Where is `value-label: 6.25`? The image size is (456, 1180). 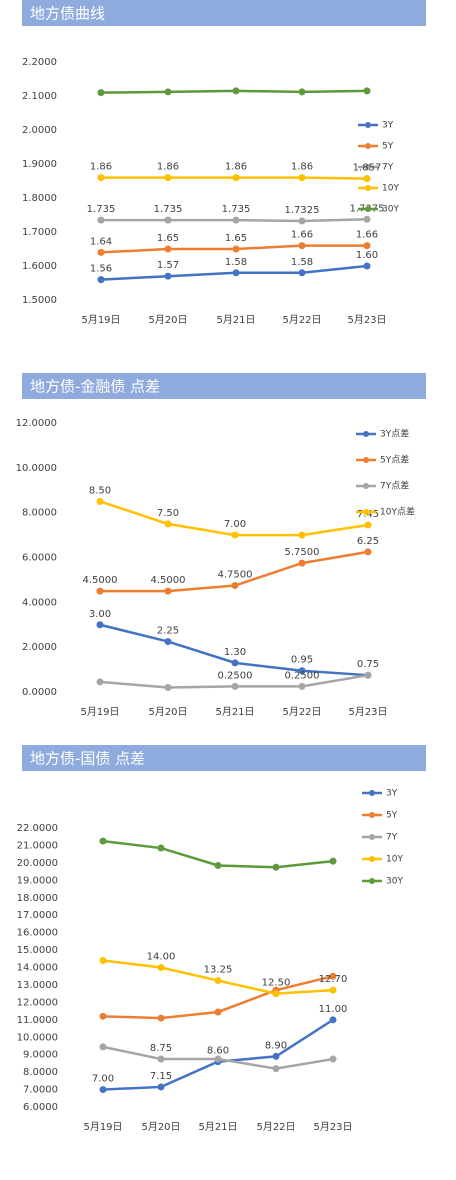
value-label: 6.25 is located at coordinates (368, 541).